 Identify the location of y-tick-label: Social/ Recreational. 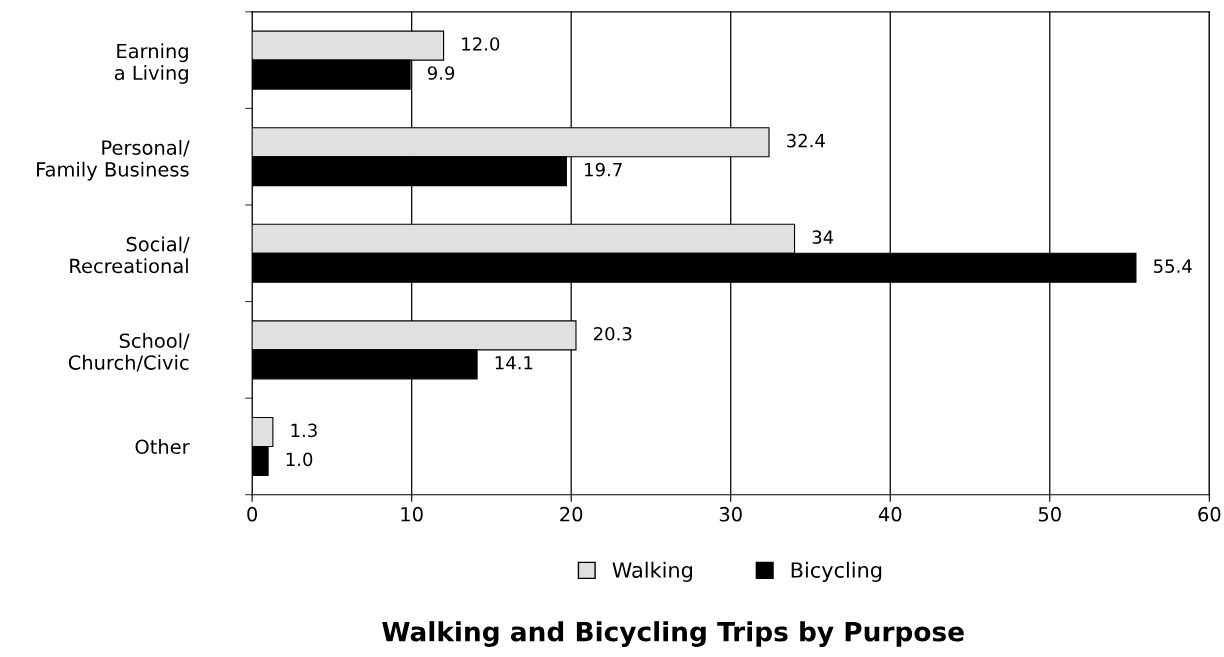
(130, 255).